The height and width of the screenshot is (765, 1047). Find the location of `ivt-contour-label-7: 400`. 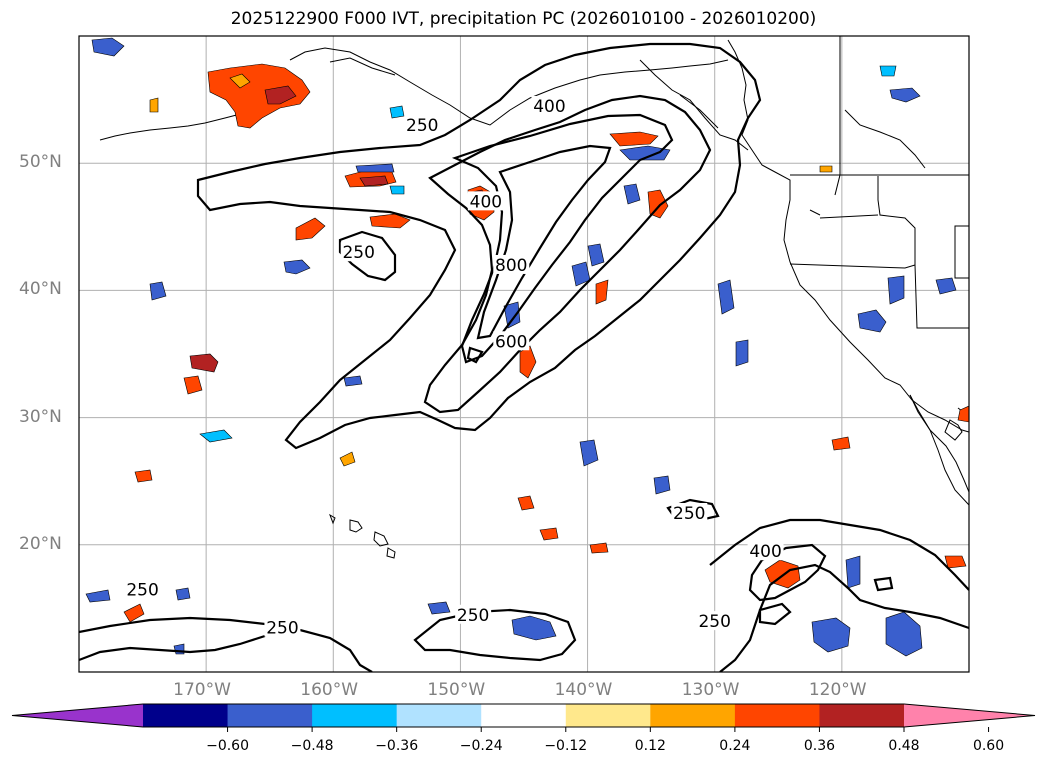

ivt-contour-label-7: 400 is located at coordinates (765, 552).